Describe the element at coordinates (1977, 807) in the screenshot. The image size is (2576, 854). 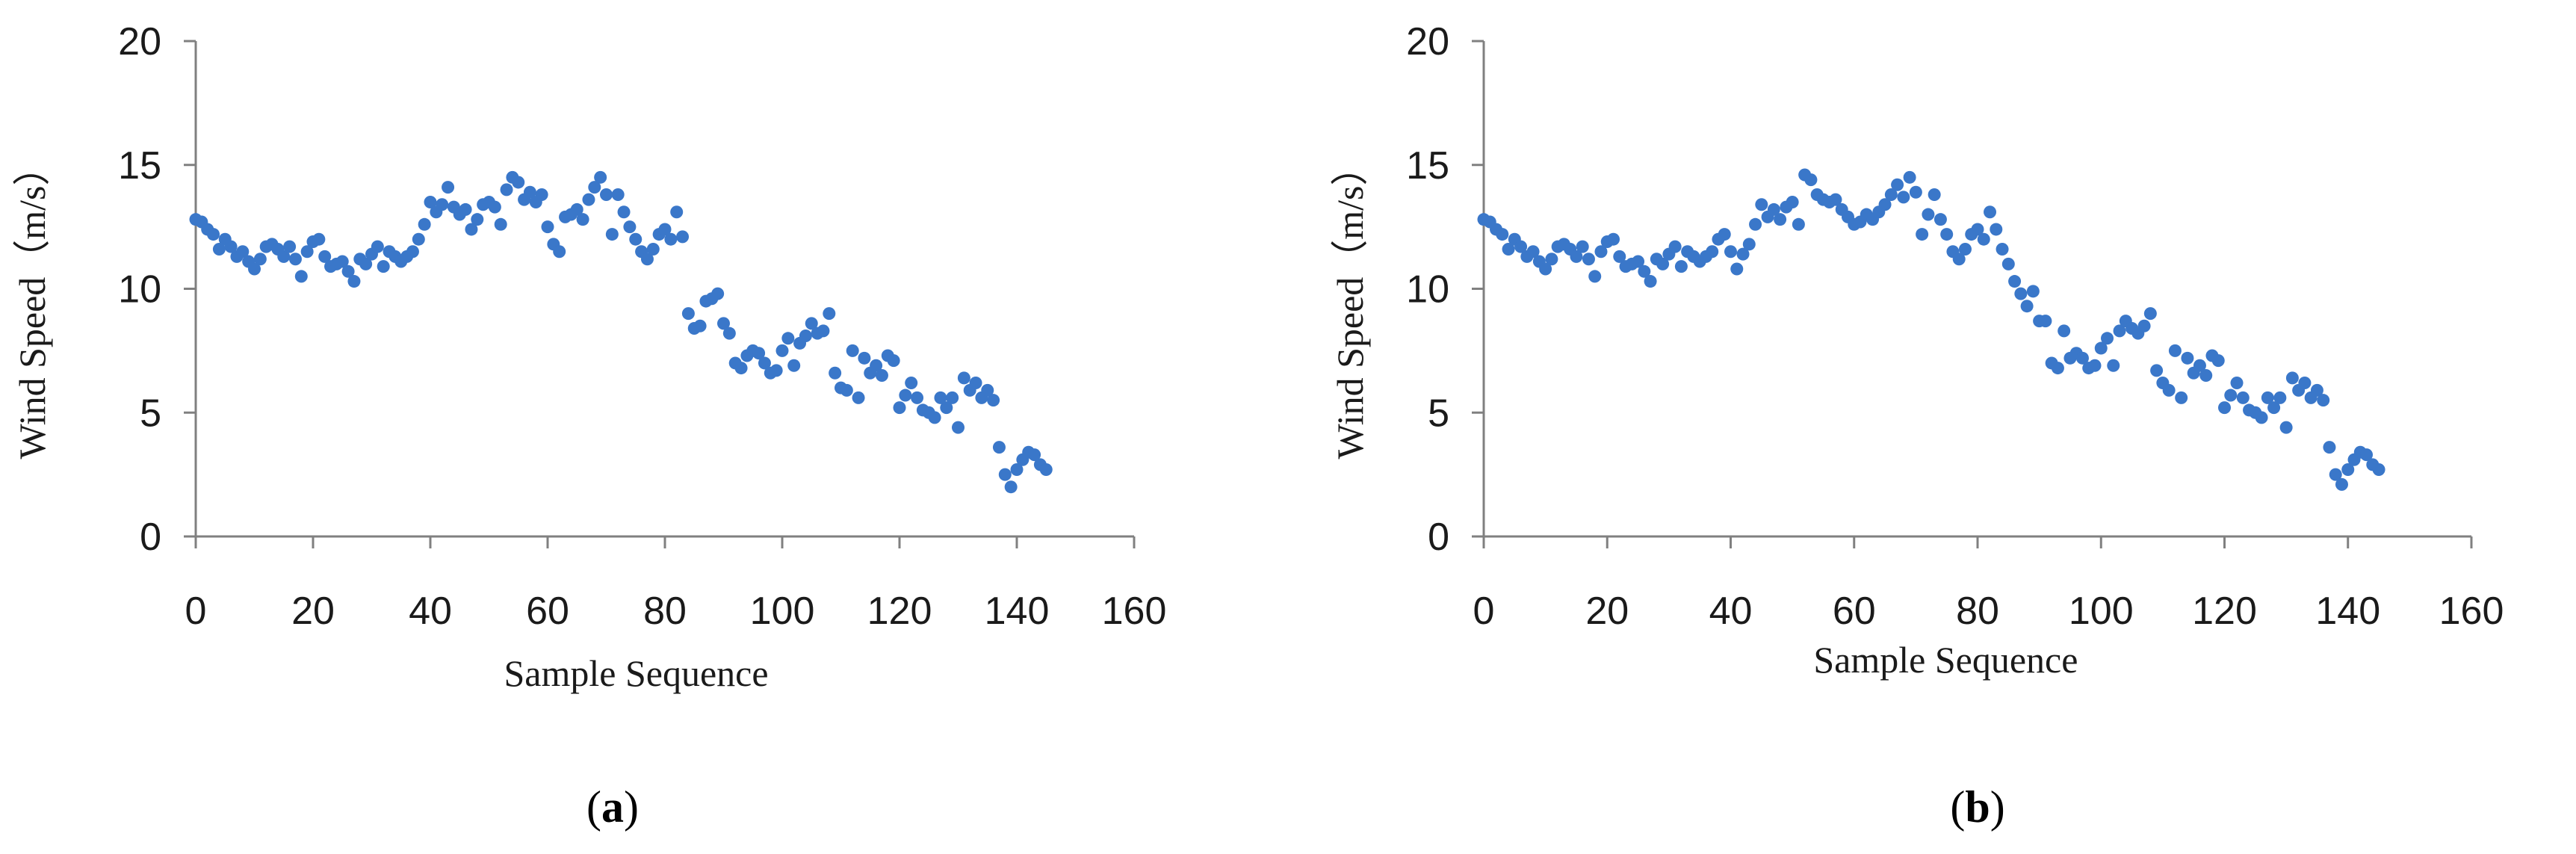
I see `panel-caption: (b)` at that location.